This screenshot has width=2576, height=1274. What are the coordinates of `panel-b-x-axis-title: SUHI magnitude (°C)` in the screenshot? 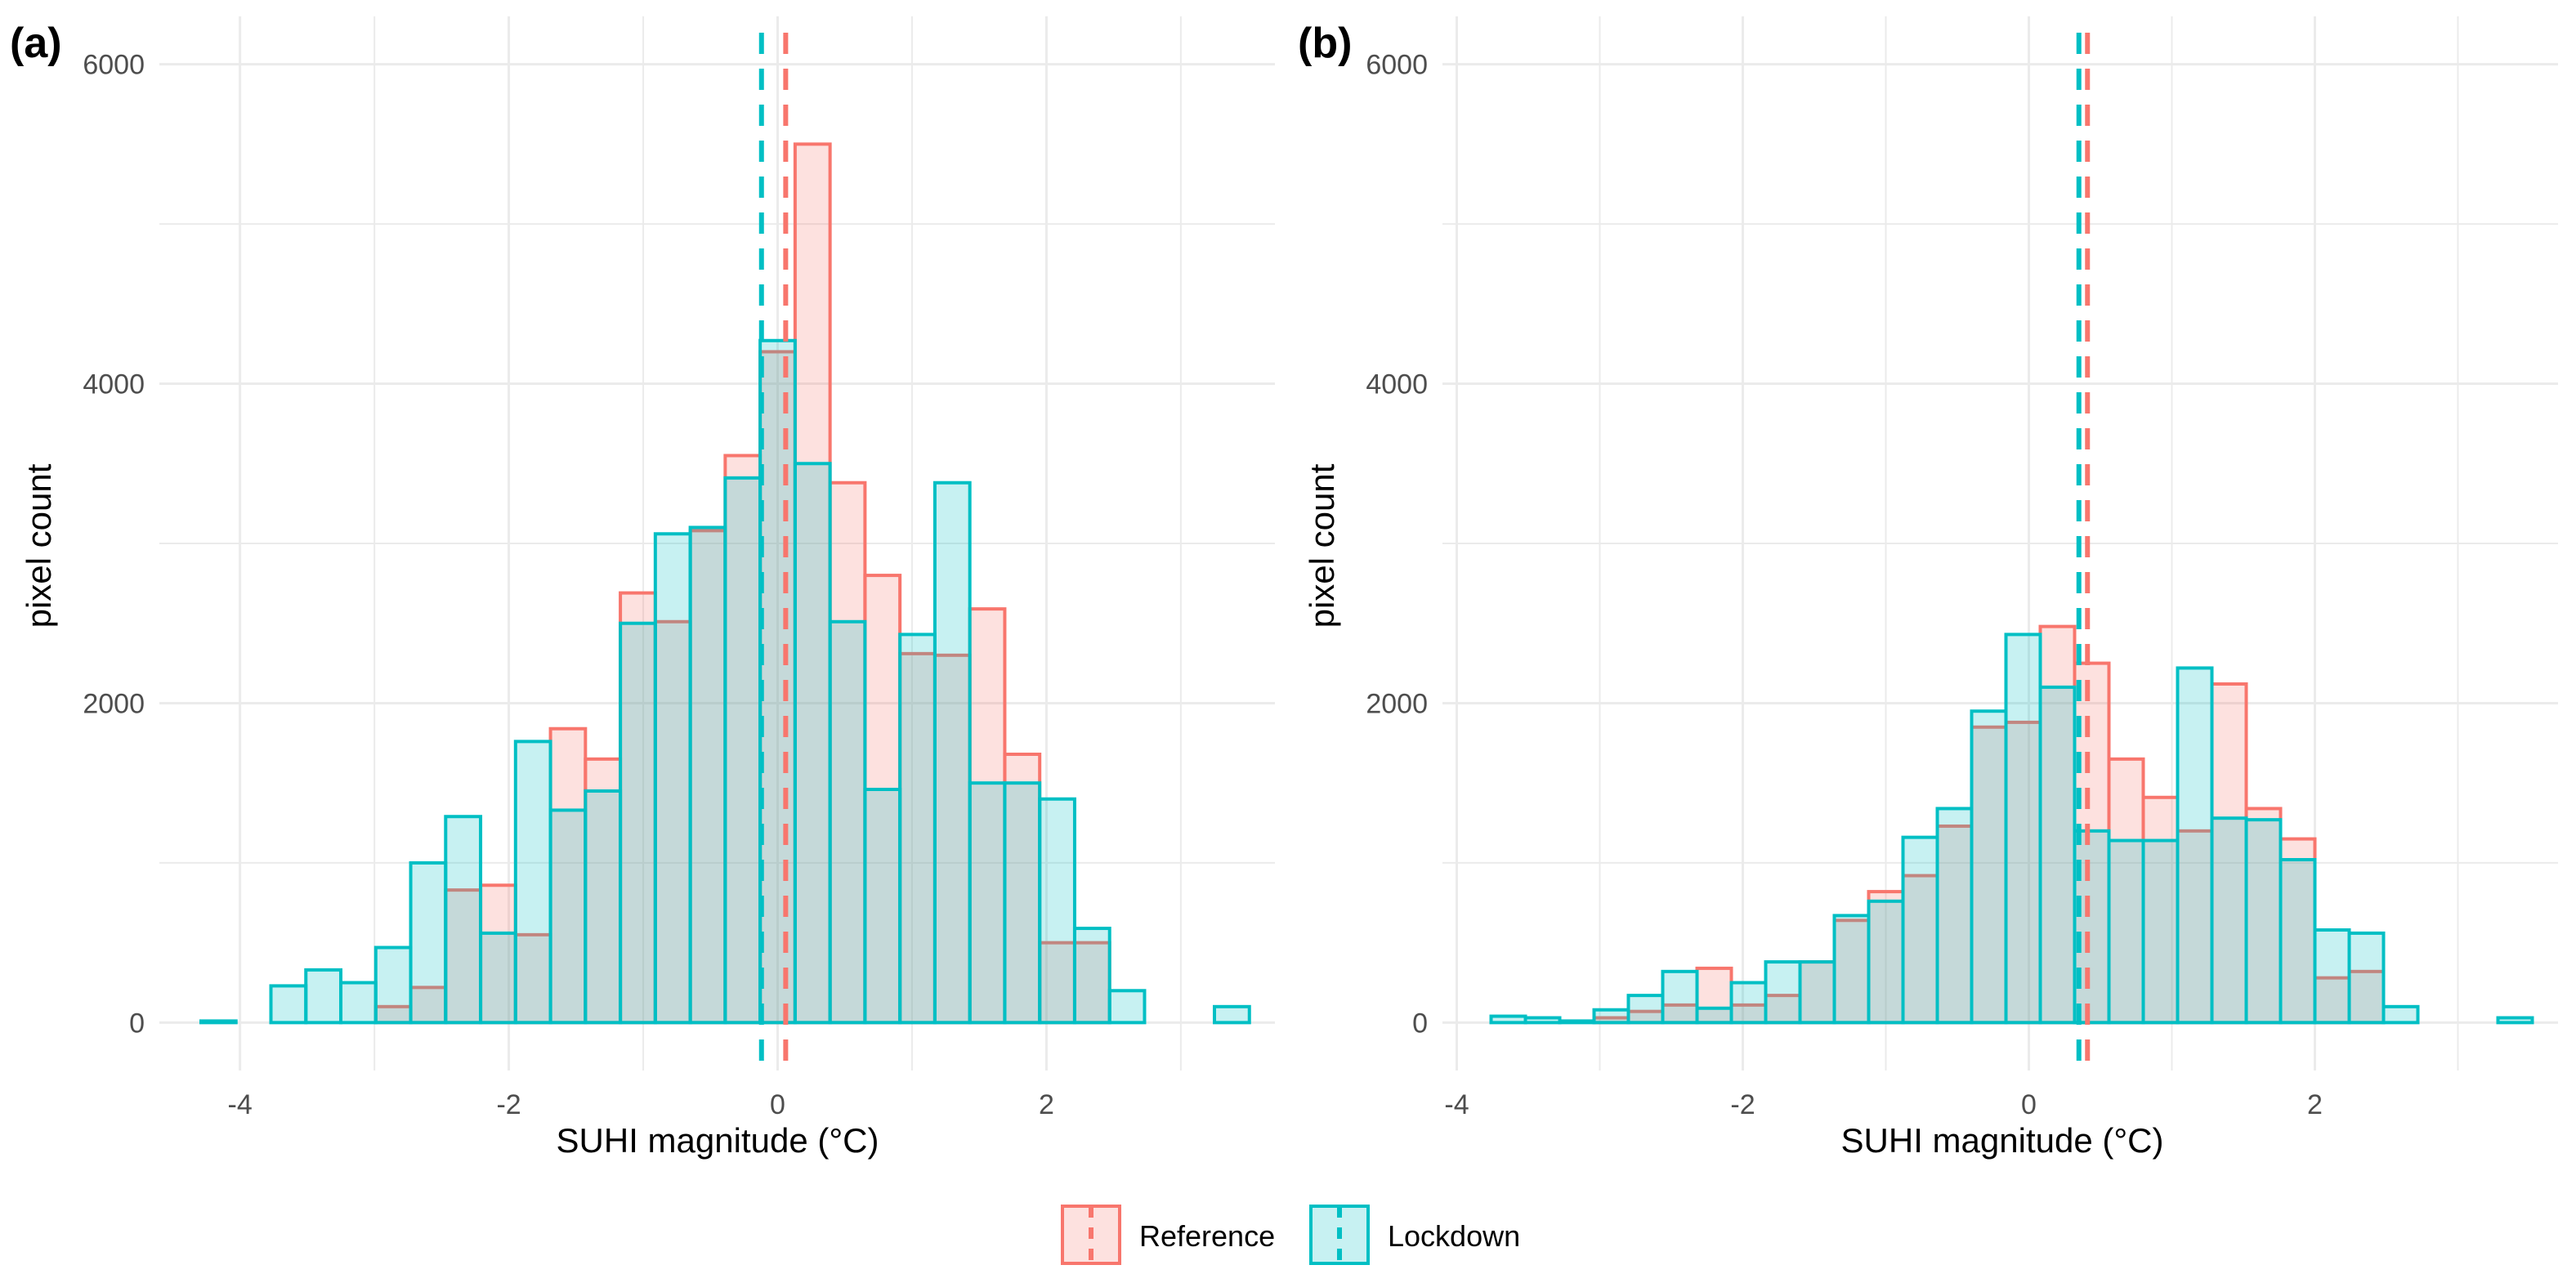 It's located at (2002, 1140).